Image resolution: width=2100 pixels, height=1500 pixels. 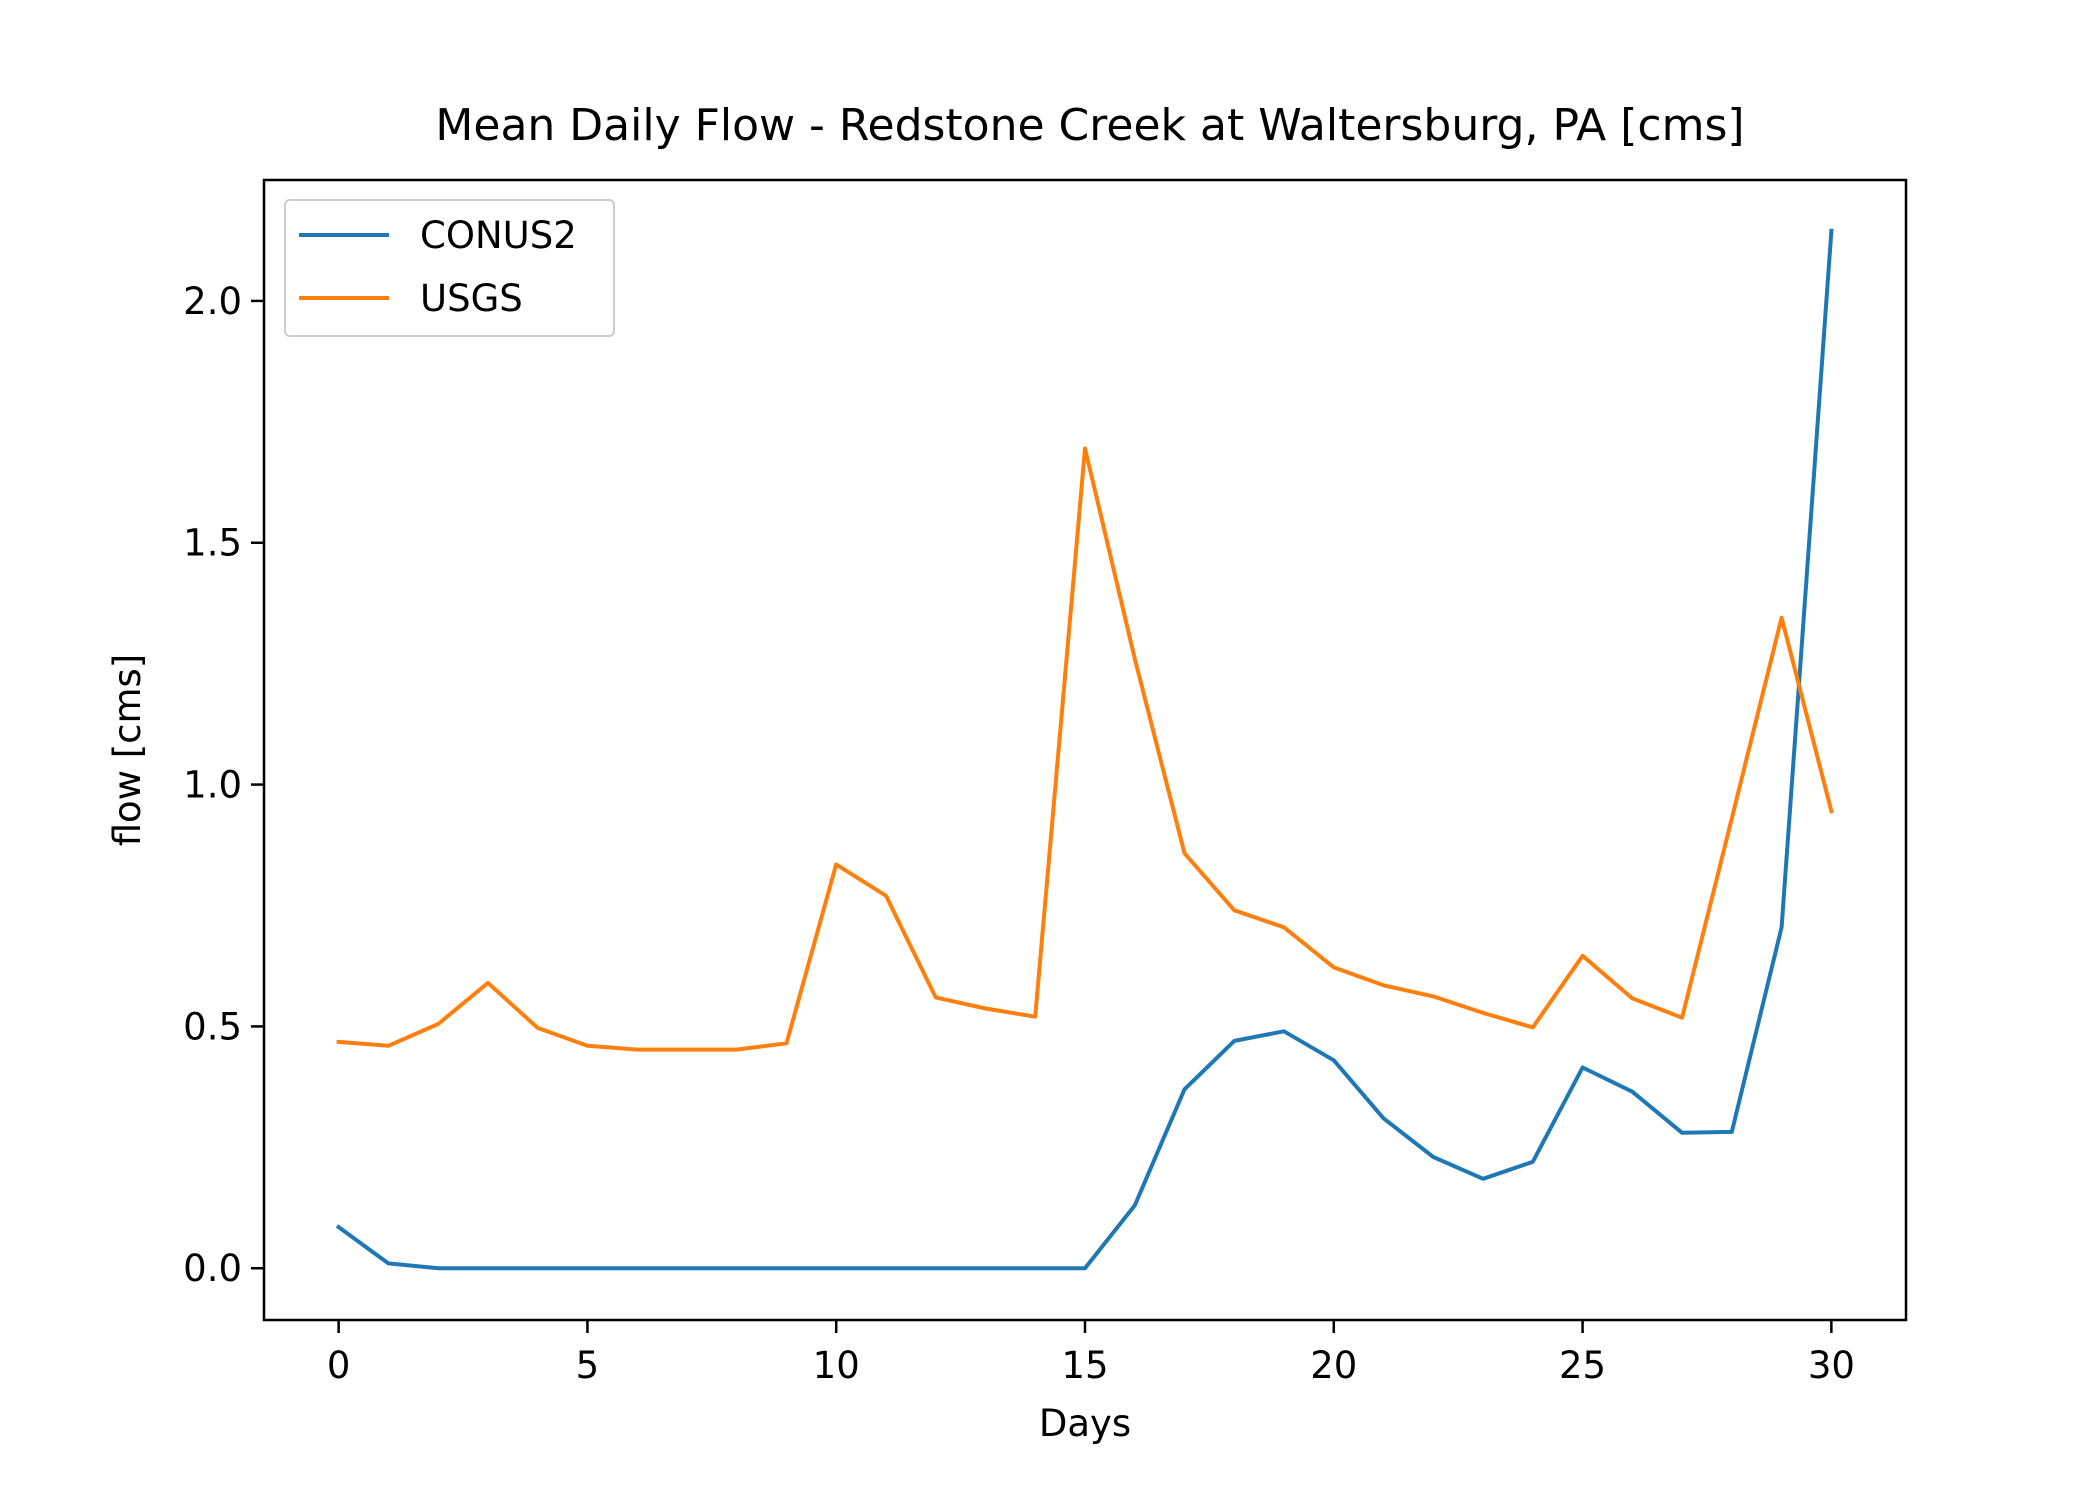 I want to click on y-tick-label: 0.0, so click(x=212, y=1268).